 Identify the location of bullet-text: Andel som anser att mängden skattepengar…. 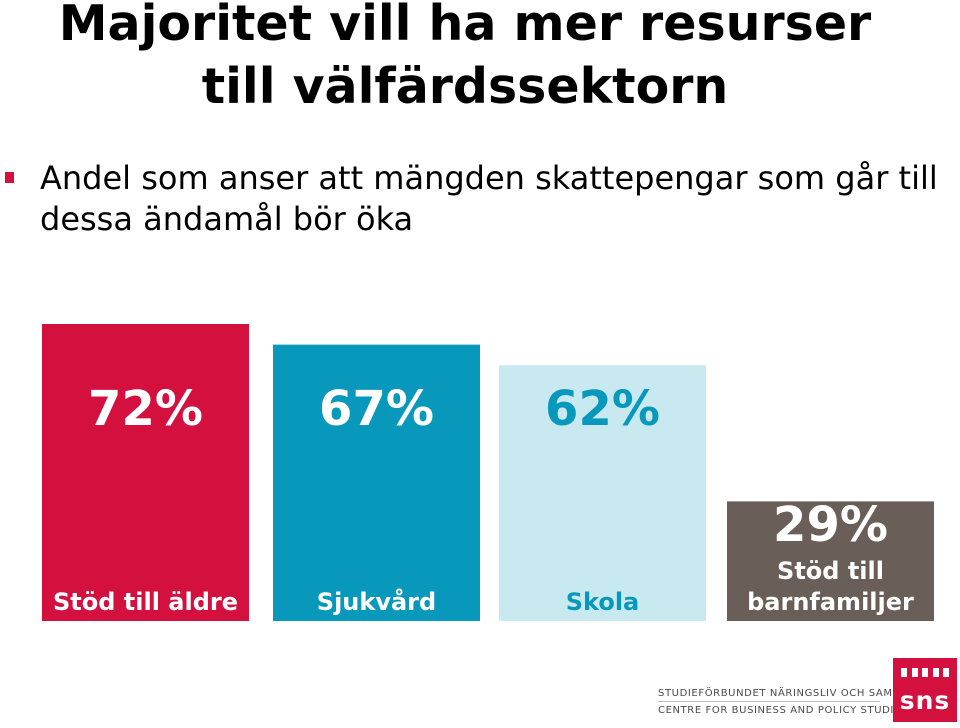
(489, 198).